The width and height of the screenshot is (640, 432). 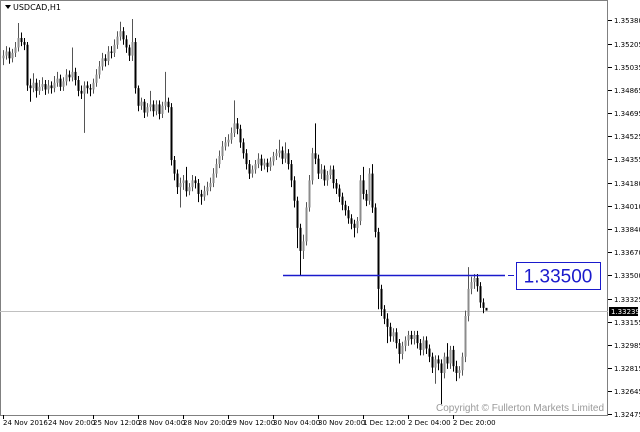 What do you see at coordinates (627, 21) in the screenshot?
I see `price-tick-label: 1.35380` at bounding box center [627, 21].